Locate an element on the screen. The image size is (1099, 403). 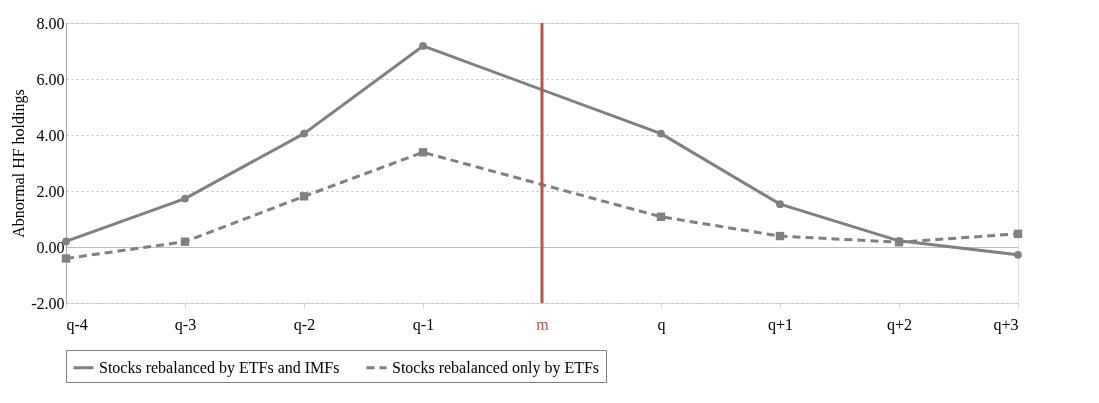
x-tick-label: q-1 is located at coordinates (423, 324).